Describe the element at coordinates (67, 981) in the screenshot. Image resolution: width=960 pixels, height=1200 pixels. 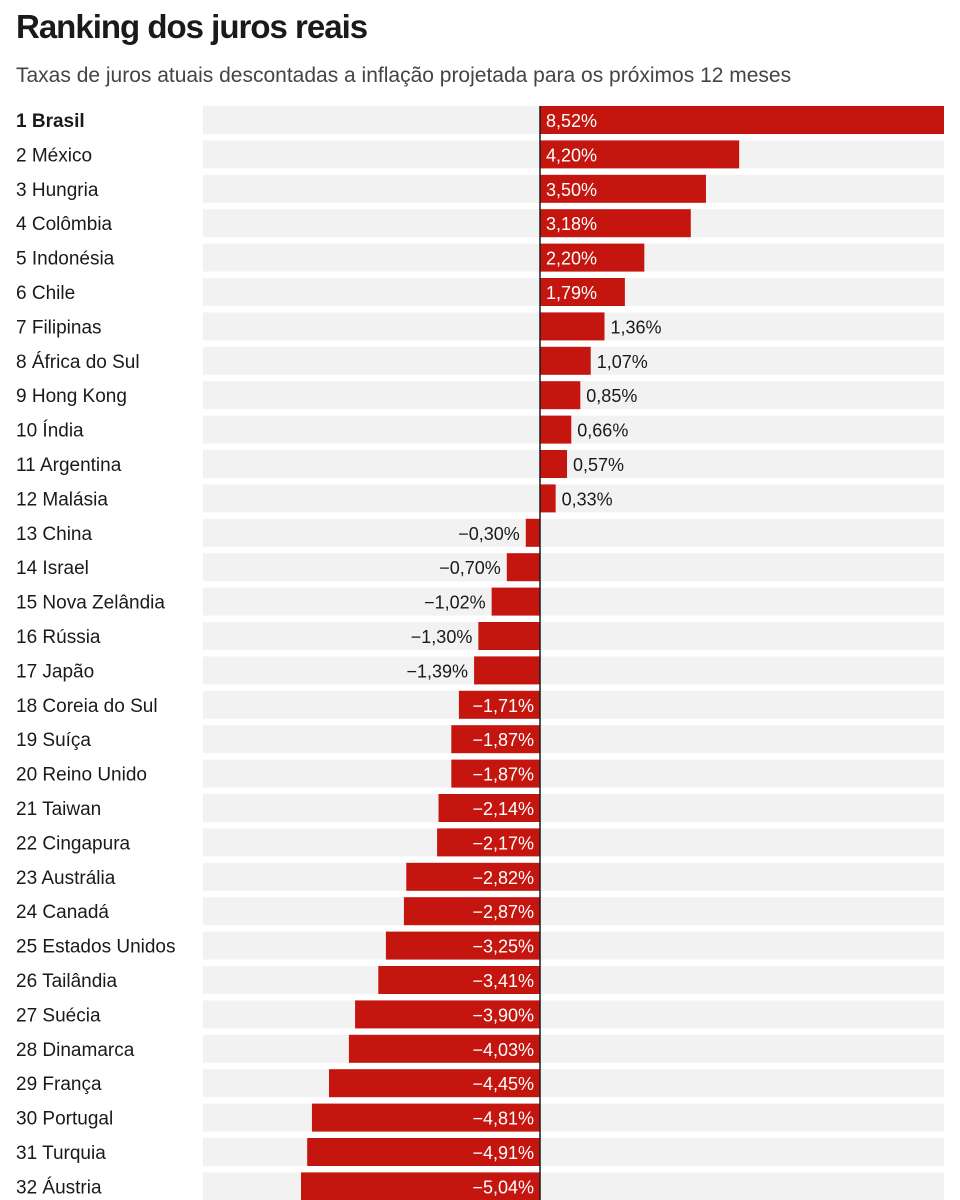
I see `category-label: 26 Tailândia` at that location.